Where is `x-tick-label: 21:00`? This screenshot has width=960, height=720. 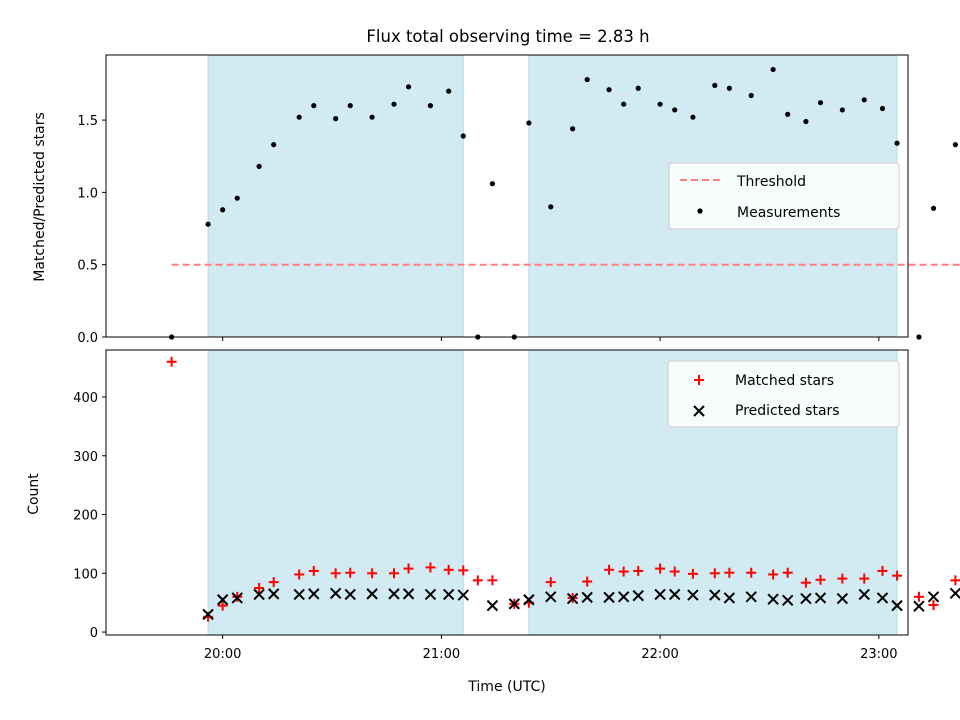
x-tick-label: 21:00 is located at coordinates (441, 654).